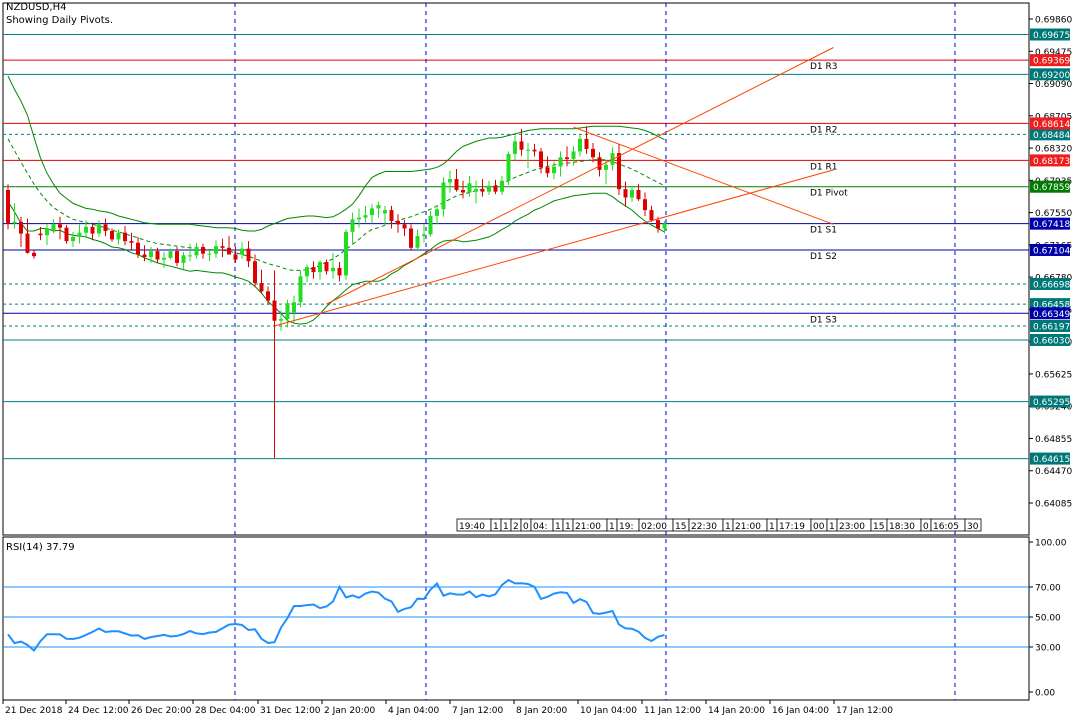  Describe the element at coordinates (926, 527) in the screenshot. I see `time-box-label: 0` at that location.